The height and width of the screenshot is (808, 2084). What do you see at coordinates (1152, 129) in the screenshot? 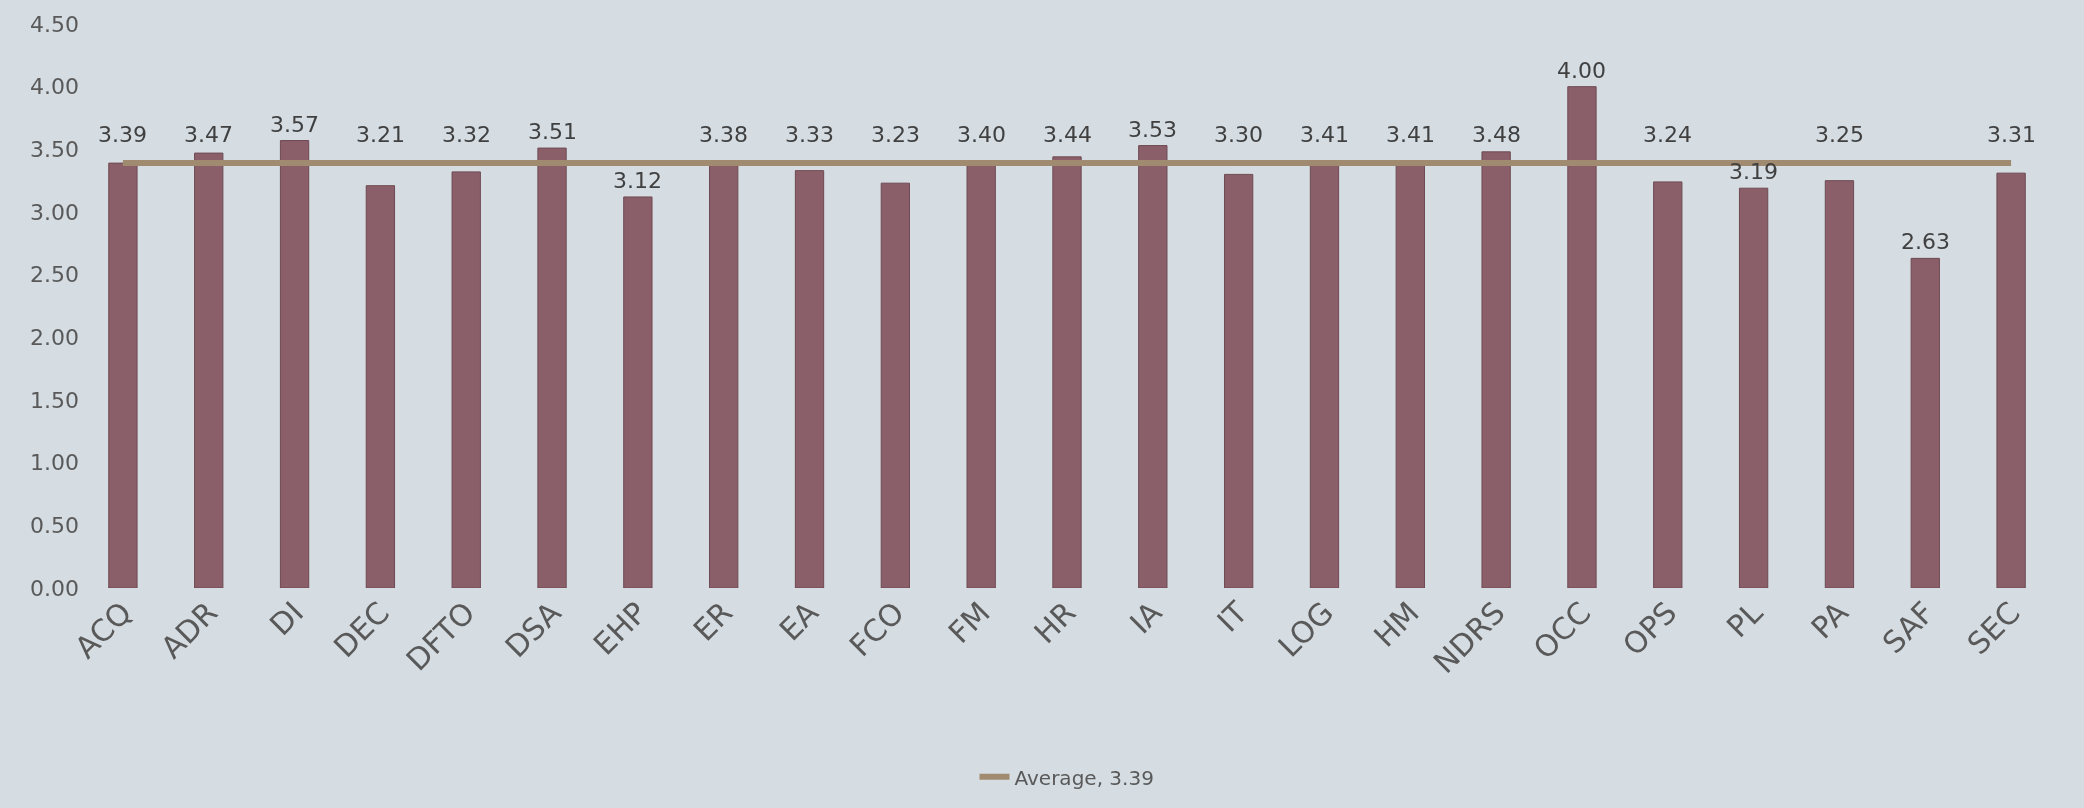
I see `data-label: 3.53` at bounding box center [1152, 129].